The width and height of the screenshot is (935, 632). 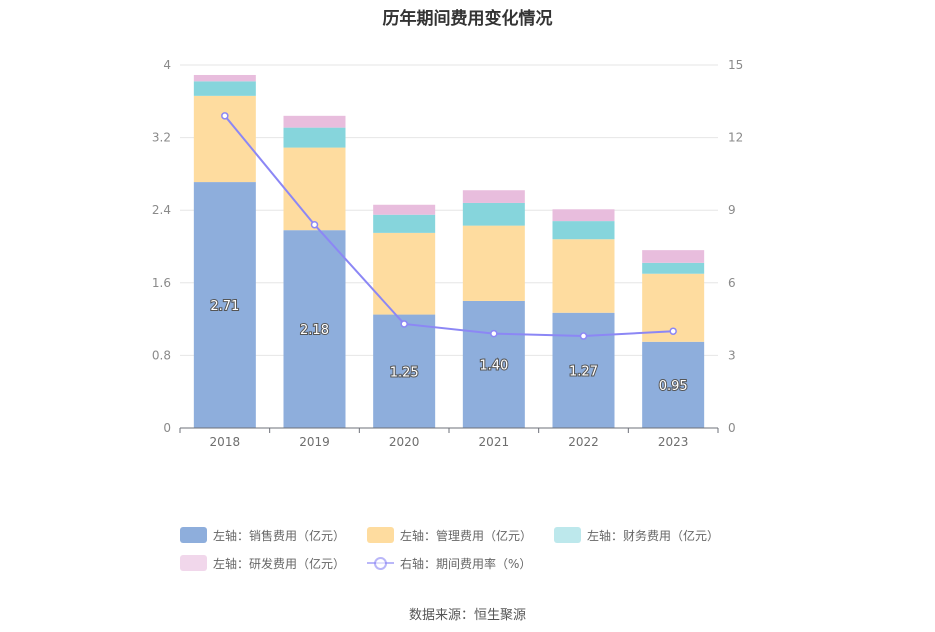 What do you see at coordinates (167, 428) in the screenshot?
I see `left-axis-tick: 0` at bounding box center [167, 428].